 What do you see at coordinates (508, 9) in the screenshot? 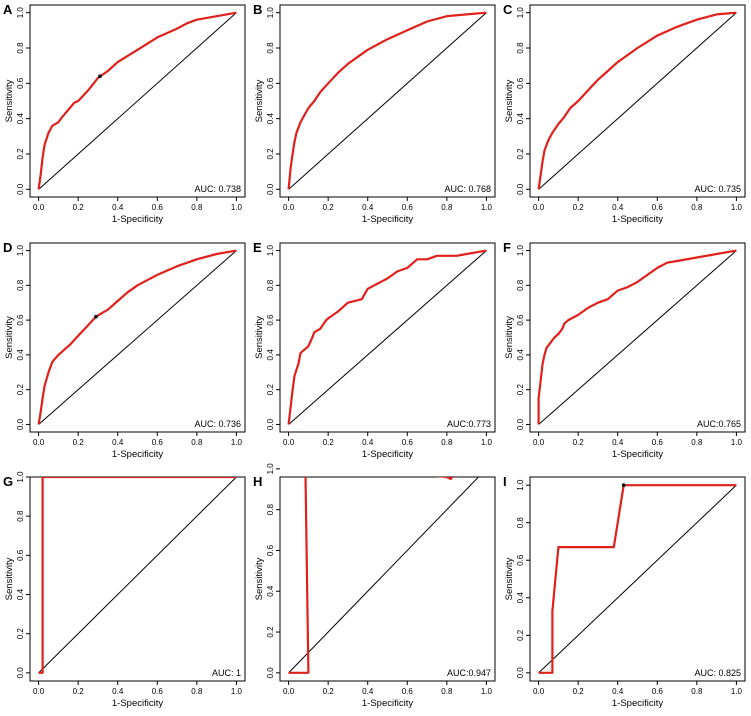
I see `panel-label-c: C` at bounding box center [508, 9].